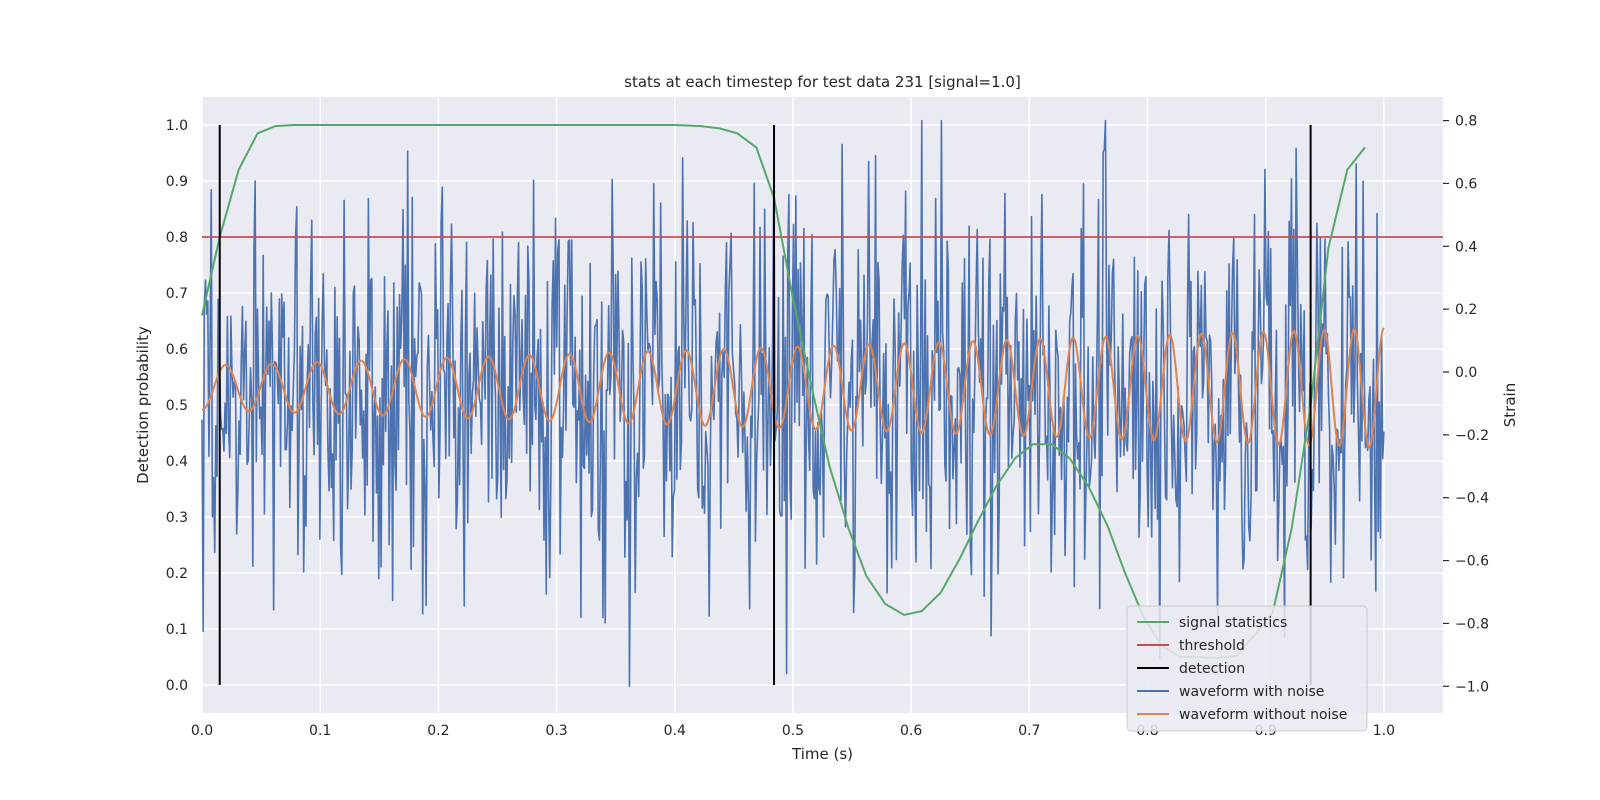 Image resolution: width=1600 pixels, height=800 pixels. Describe the element at coordinates (177, 294) in the screenshot. I see `y-tick-label: 0.7` at that location.